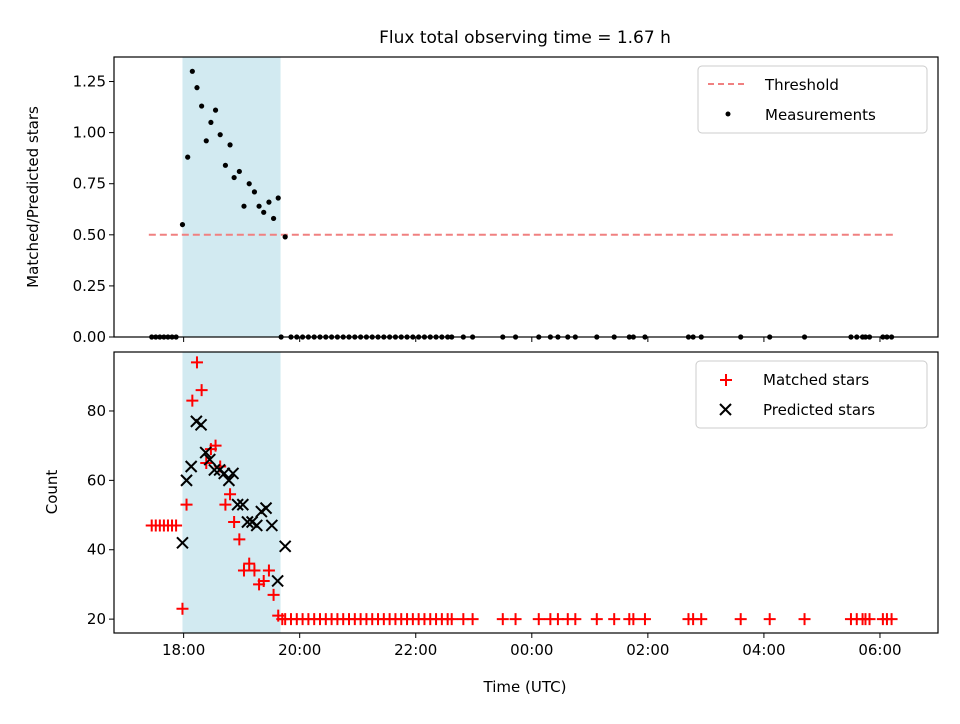 This screenshot has width=960, height=724. What do you see at coordinates (52, 492) in the screenshot?
I see `bottom-y-axis-label: Count` at bounding box center [52, 492].